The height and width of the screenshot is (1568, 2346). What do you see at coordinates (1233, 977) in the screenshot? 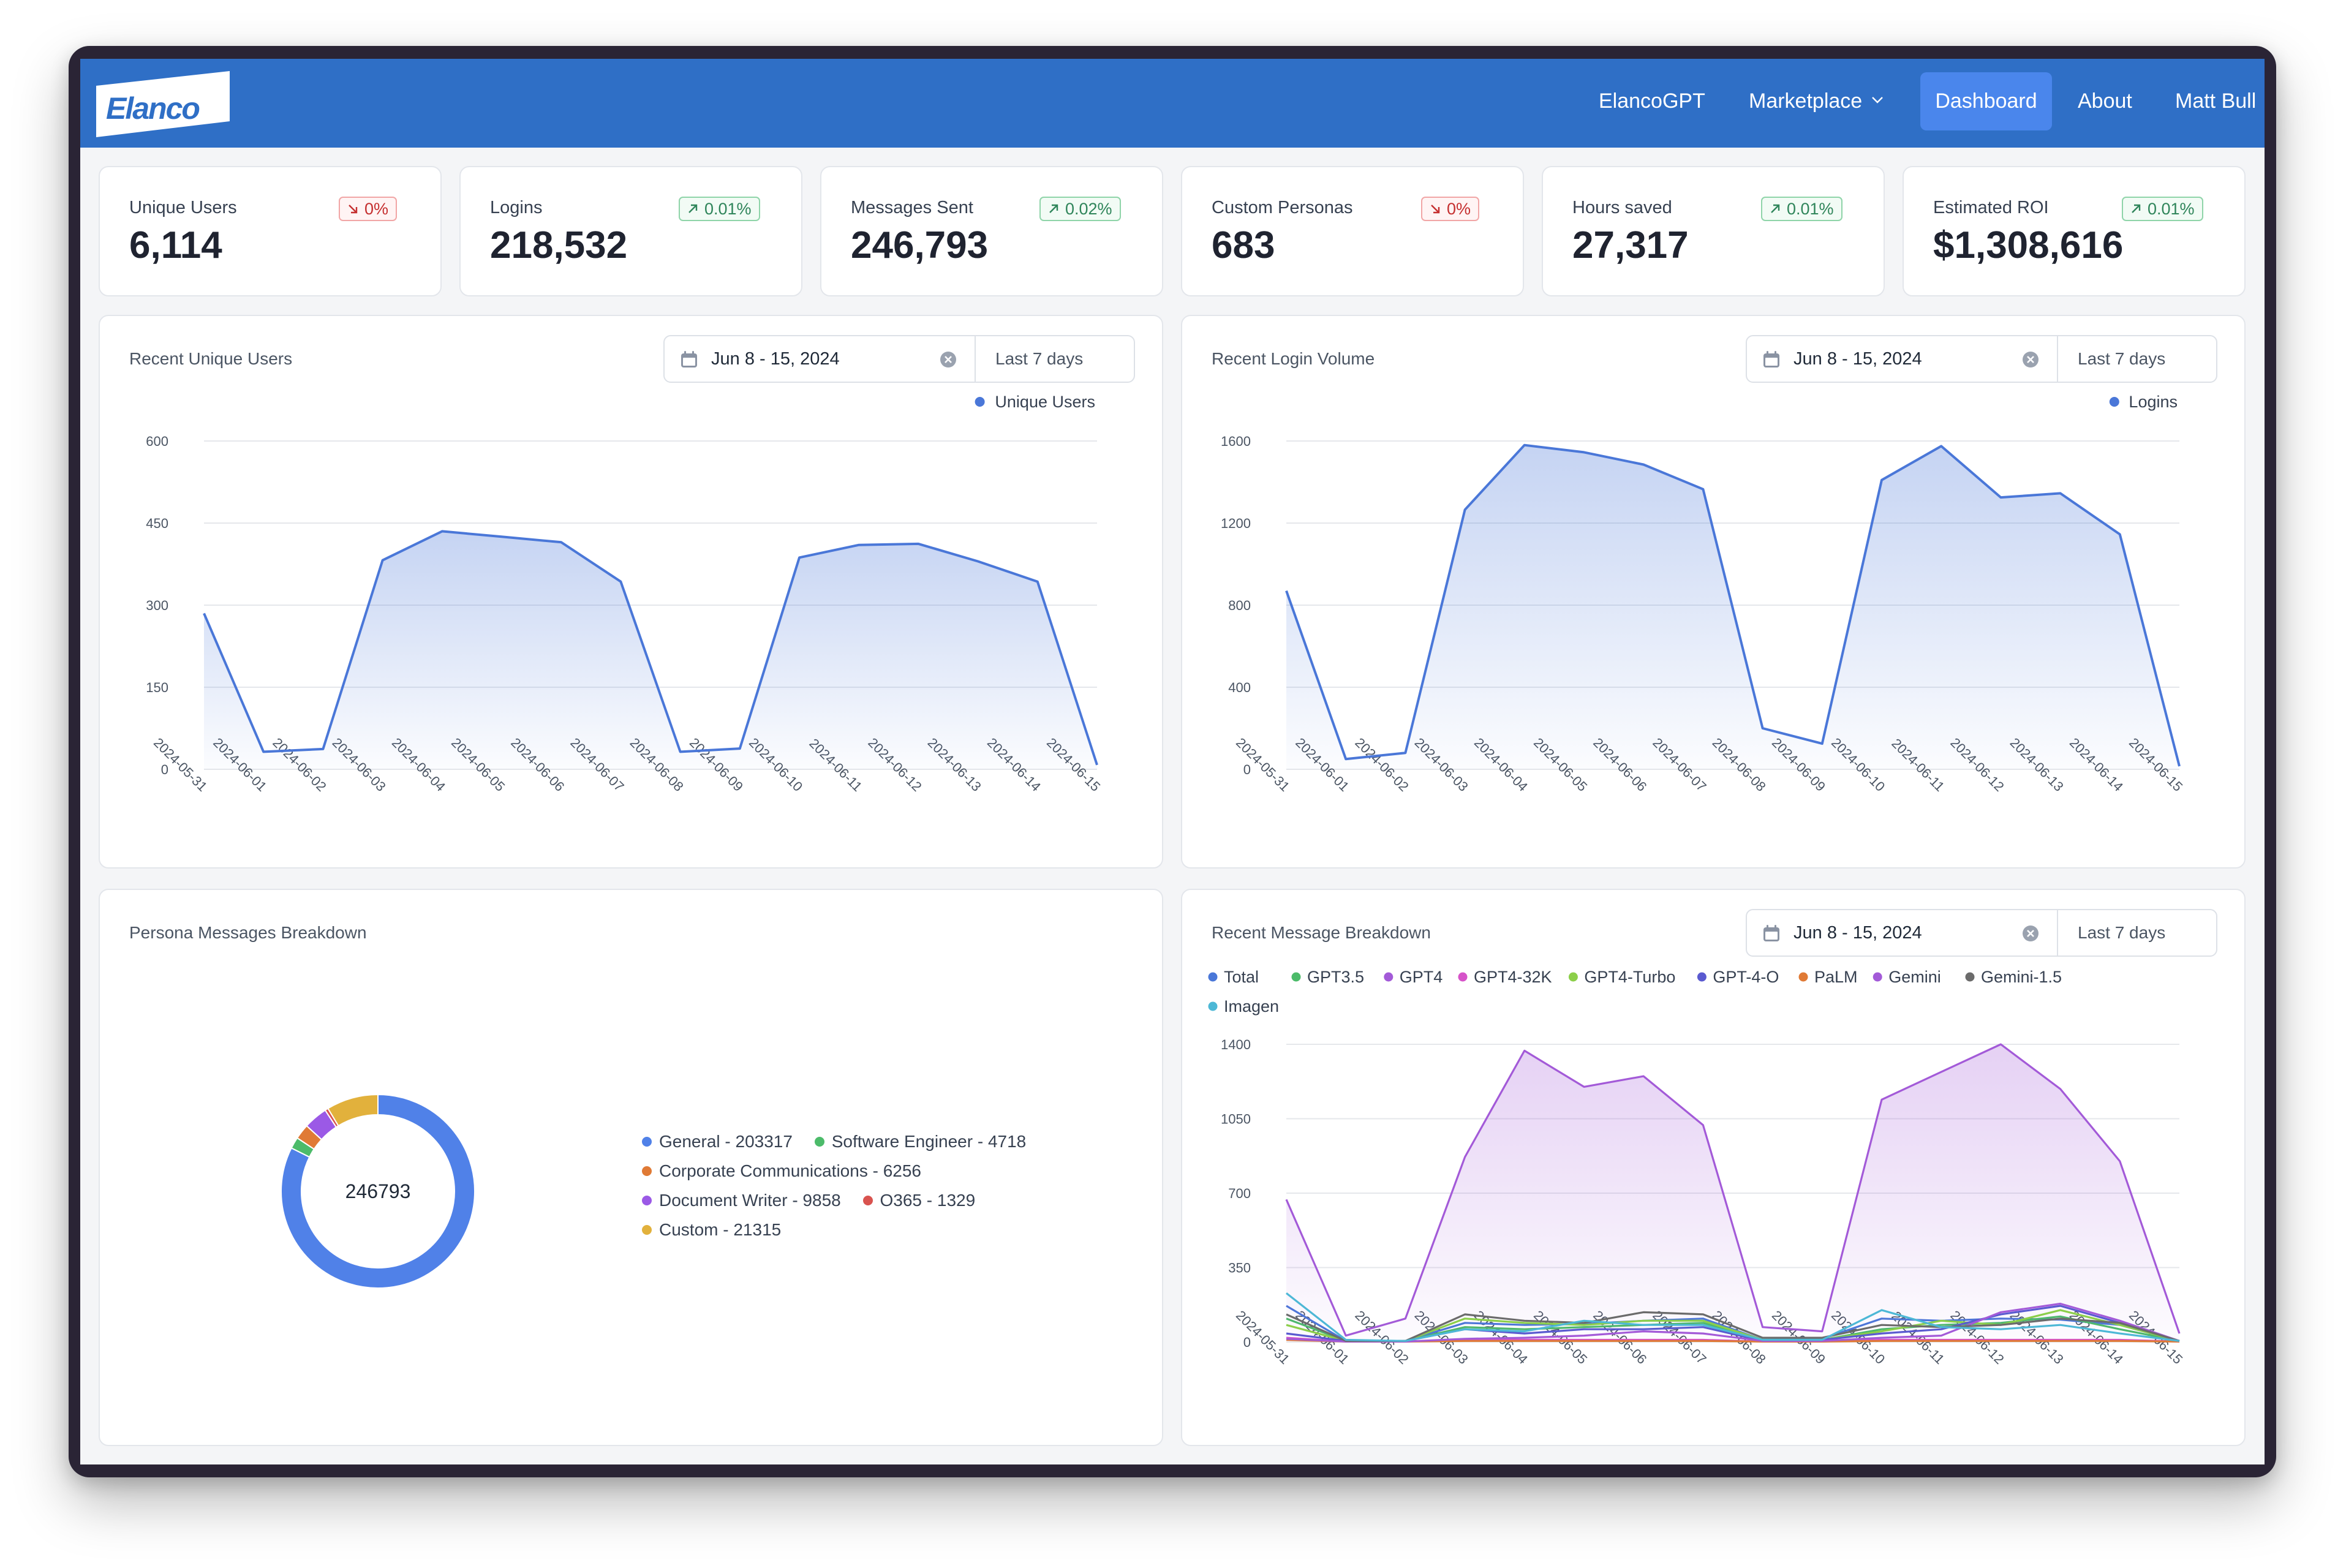
I see `legend-item-total: Total` at bounding box center [1233, 977].